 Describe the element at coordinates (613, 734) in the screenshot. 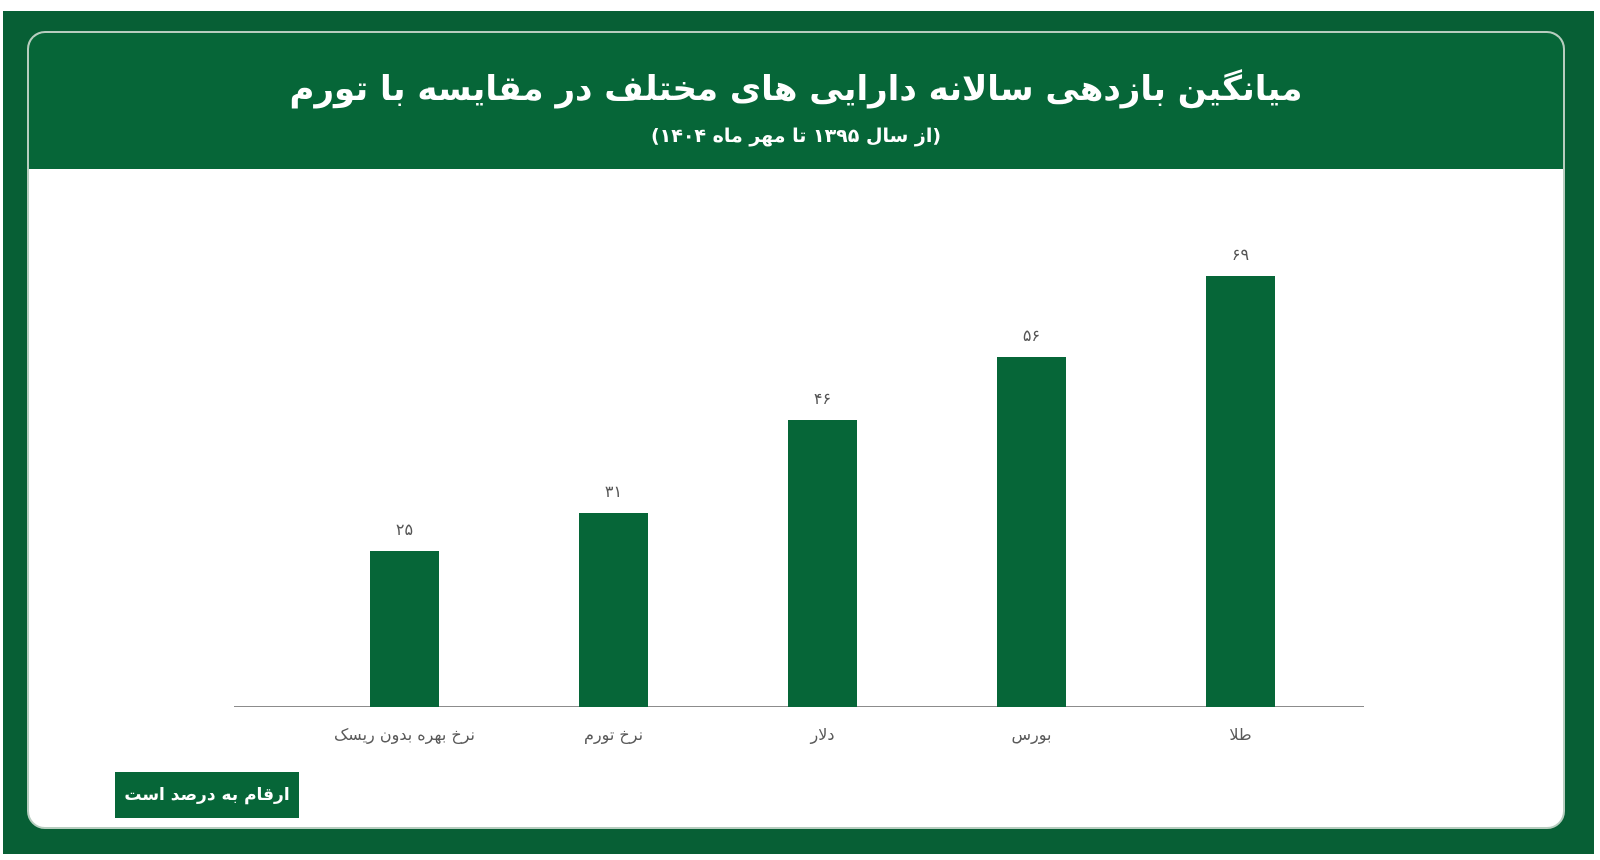

I see `category-label: نرخ تورم` at that location.